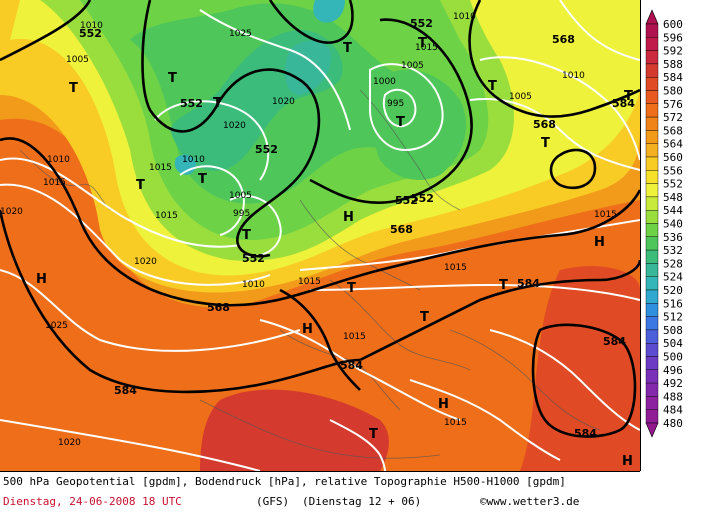  I want to click on legend-level-label: 532, so click(673, 250).